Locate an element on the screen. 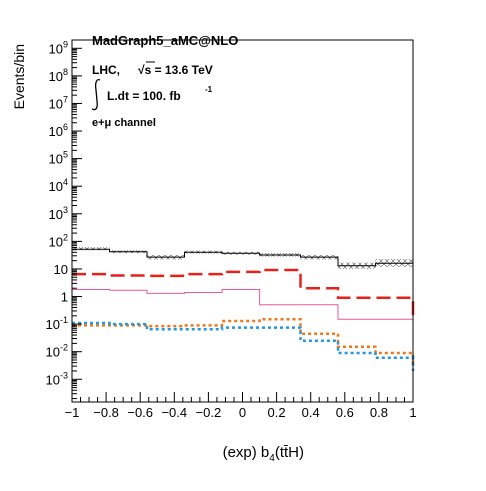 This screenshot has width=486, height=491. y-tick-label: 10³ is located at coordinates (58, 213).